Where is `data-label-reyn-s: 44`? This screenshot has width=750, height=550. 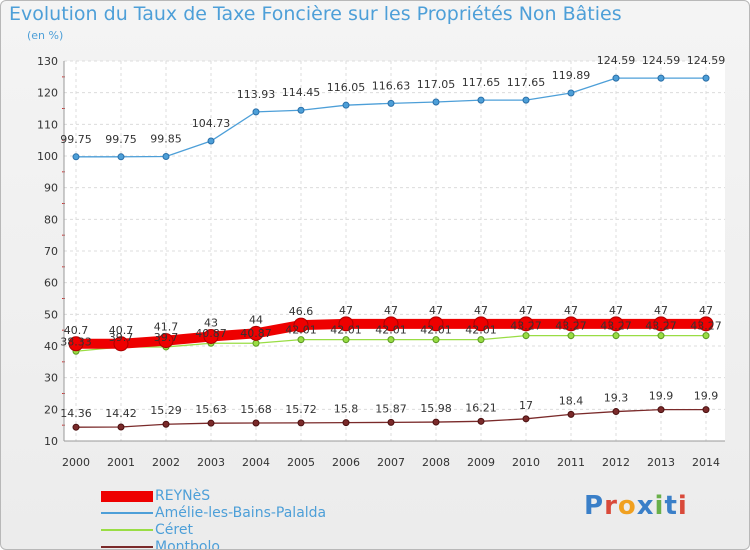
data-label-reyn-s: 44 is located at coordinates (256, 319).